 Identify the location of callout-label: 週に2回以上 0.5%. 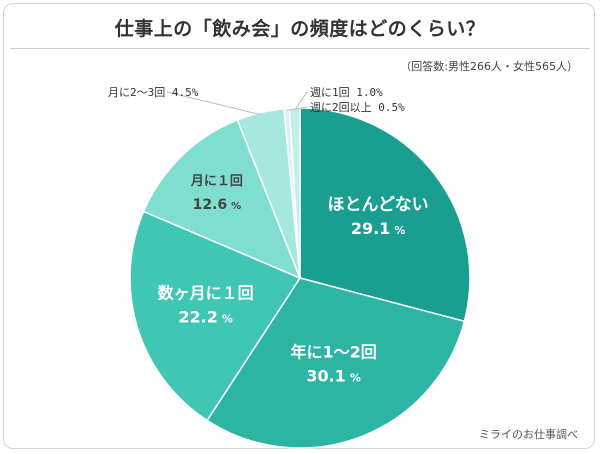
(357, 107).